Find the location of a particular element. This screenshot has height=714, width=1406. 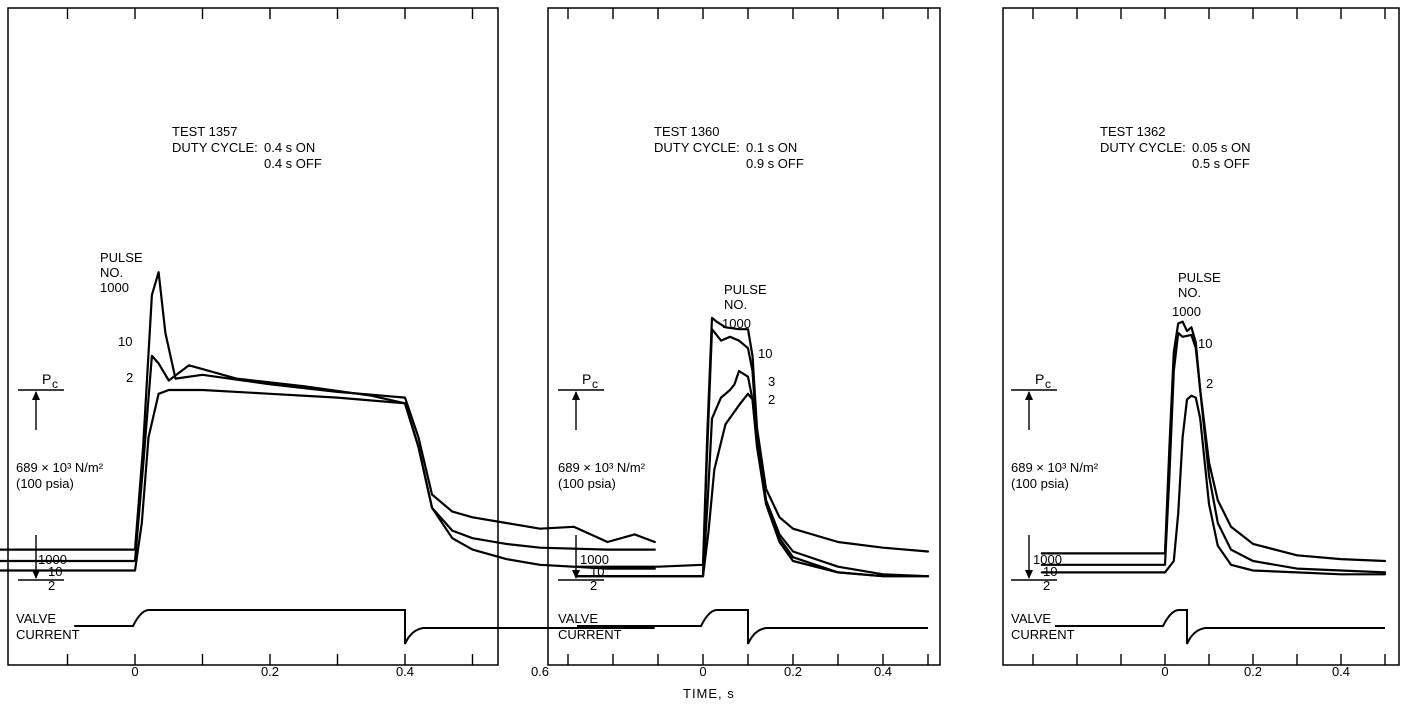

duty-off-label: 0.5 s OFF is located at coordinates (1221, 163).